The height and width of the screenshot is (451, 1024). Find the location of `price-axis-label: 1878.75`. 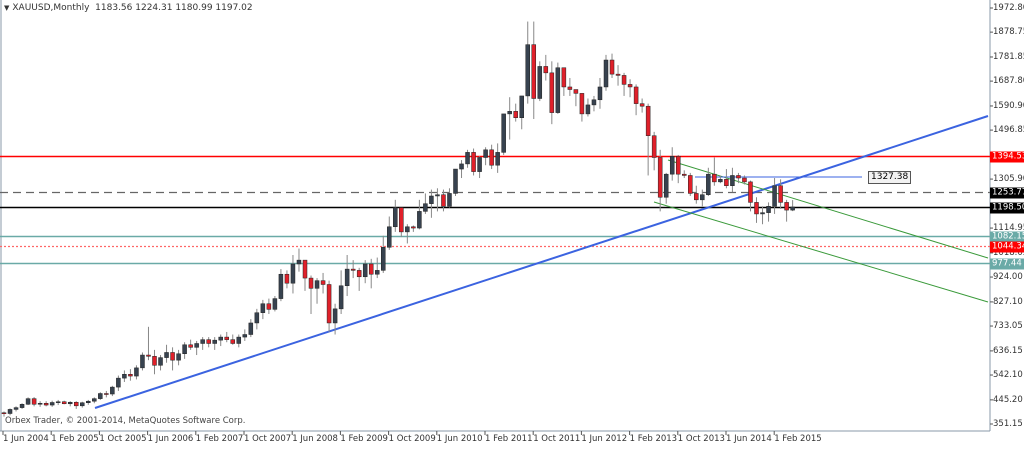

price-axis-label: 1878.75 is located at coordinates (1008, 32).